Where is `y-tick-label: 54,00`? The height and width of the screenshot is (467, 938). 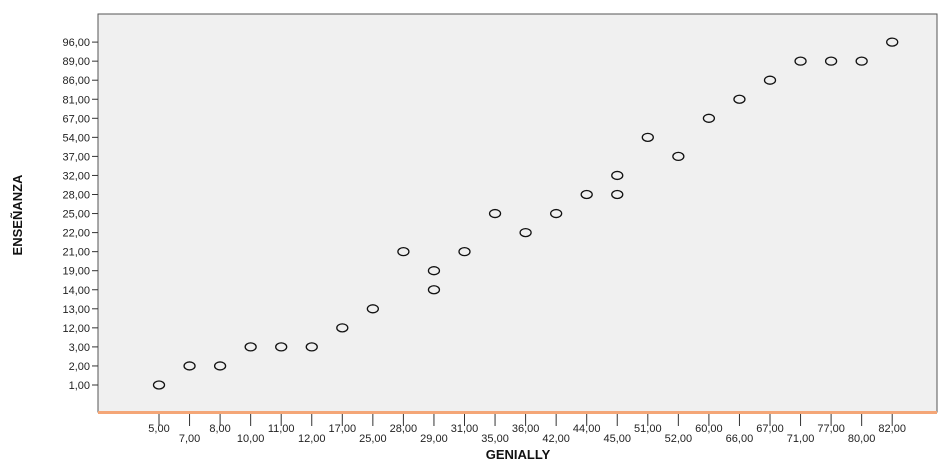
y-tick-label: 54,00 is located at coordinates (76, 138).